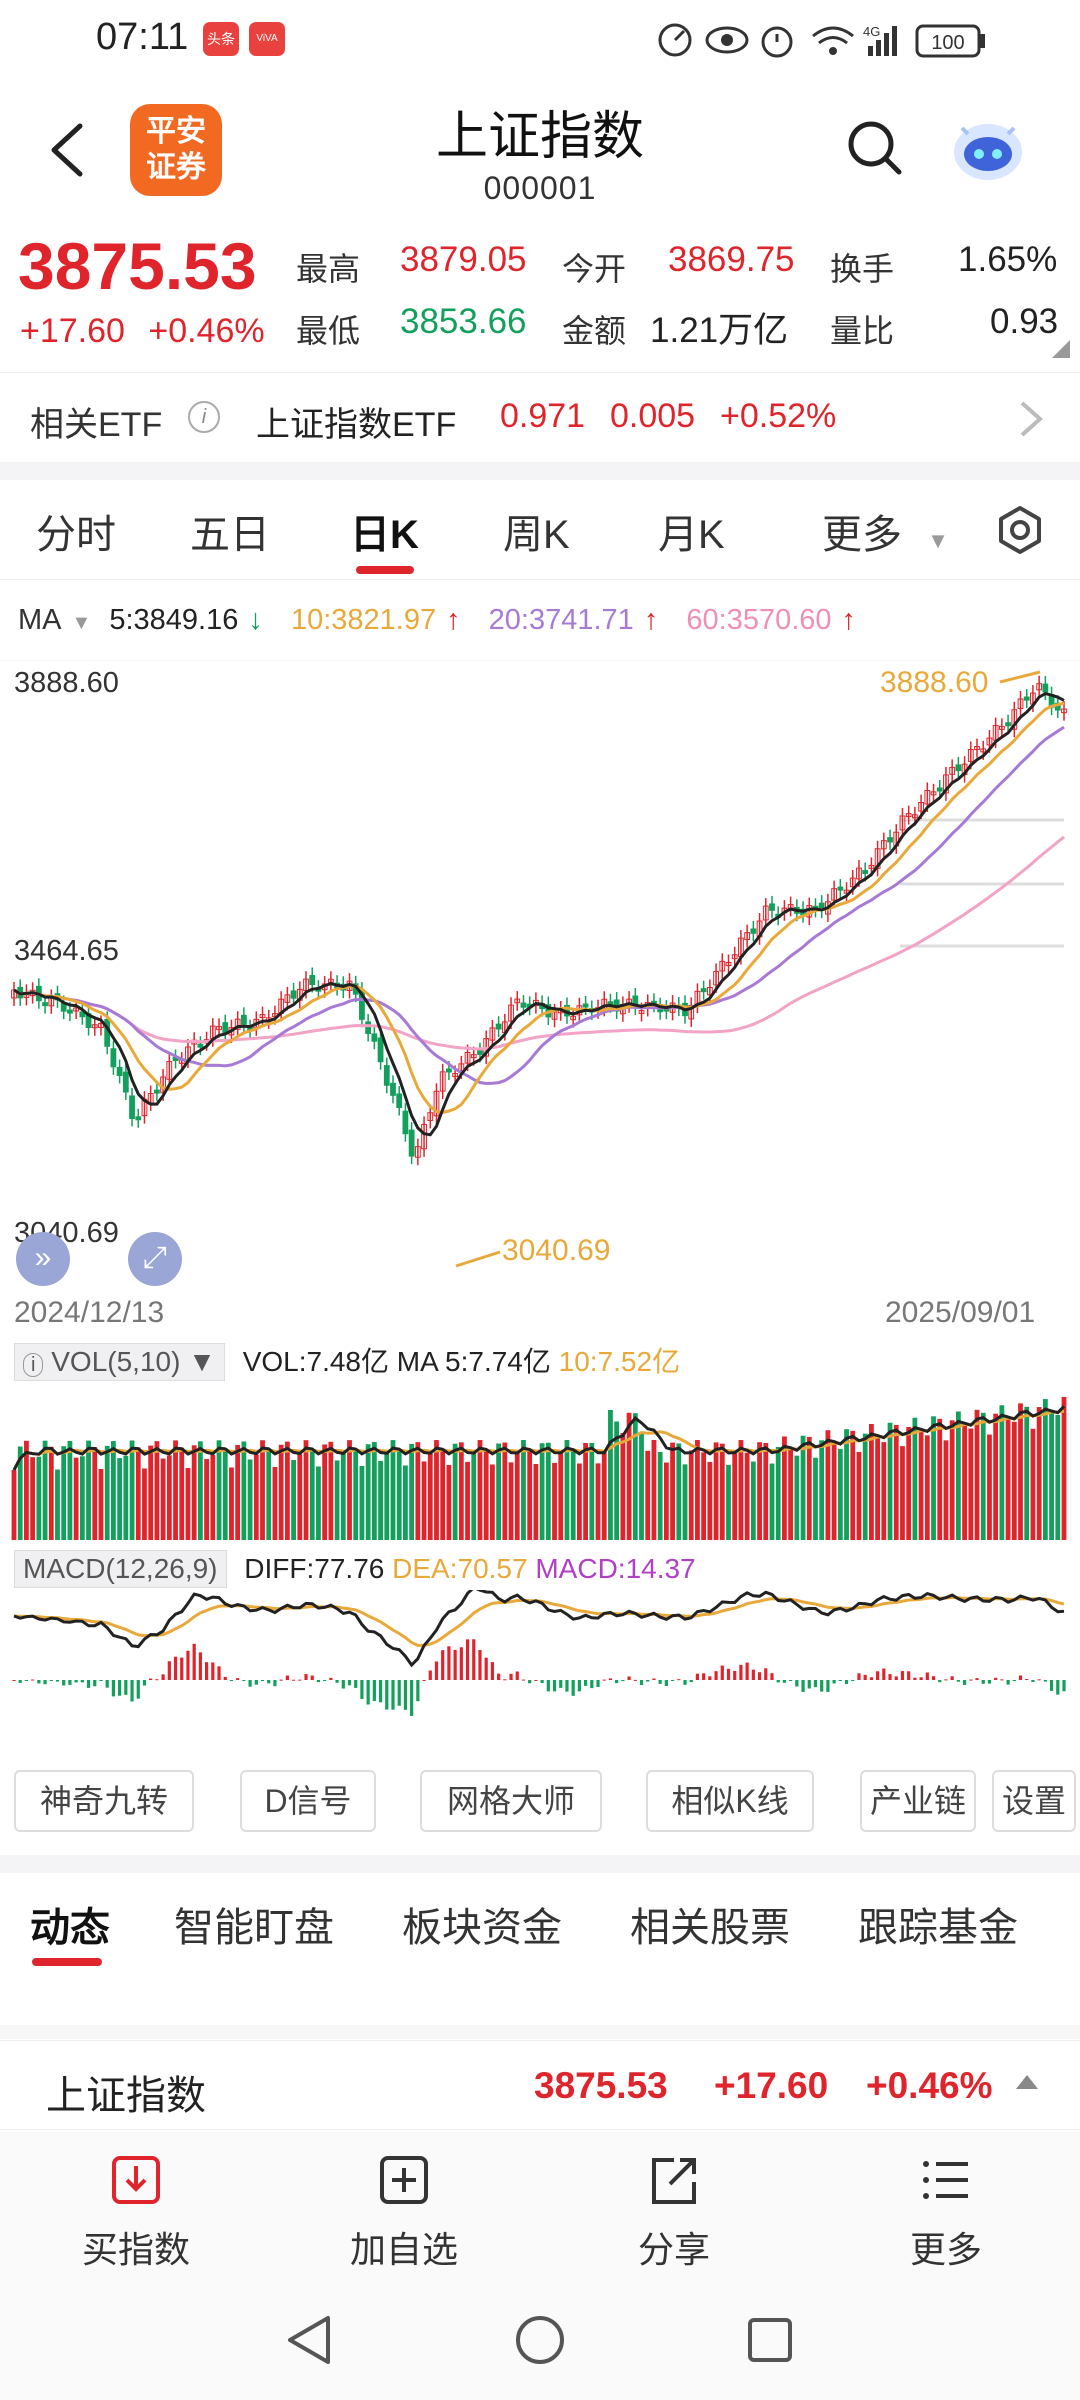 The image size is (1080, 2400). What do you see at coordinates (120, 1569) in the screenshot?
I see `macd-indicator-selector: MACD(12,26,9)` at bounding box center [120, 1569].